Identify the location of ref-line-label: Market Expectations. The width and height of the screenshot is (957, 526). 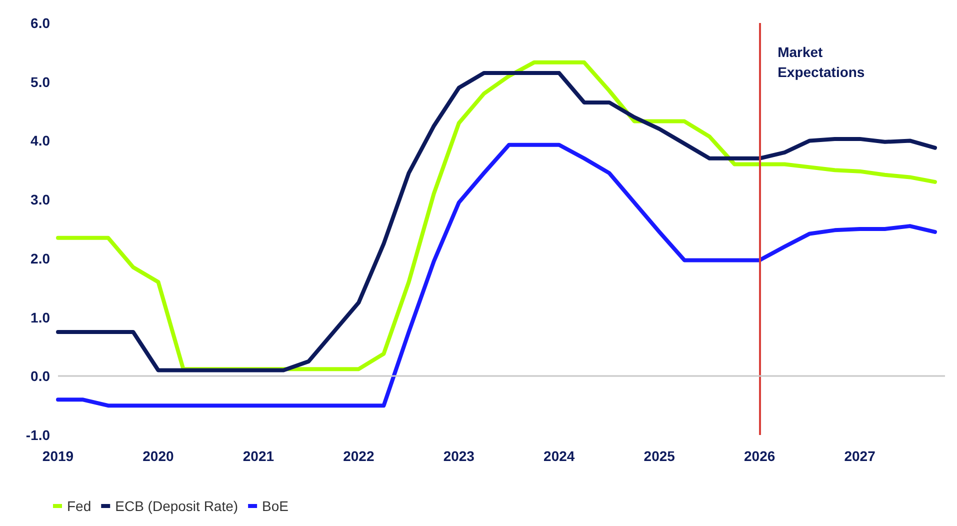
(821, 62).